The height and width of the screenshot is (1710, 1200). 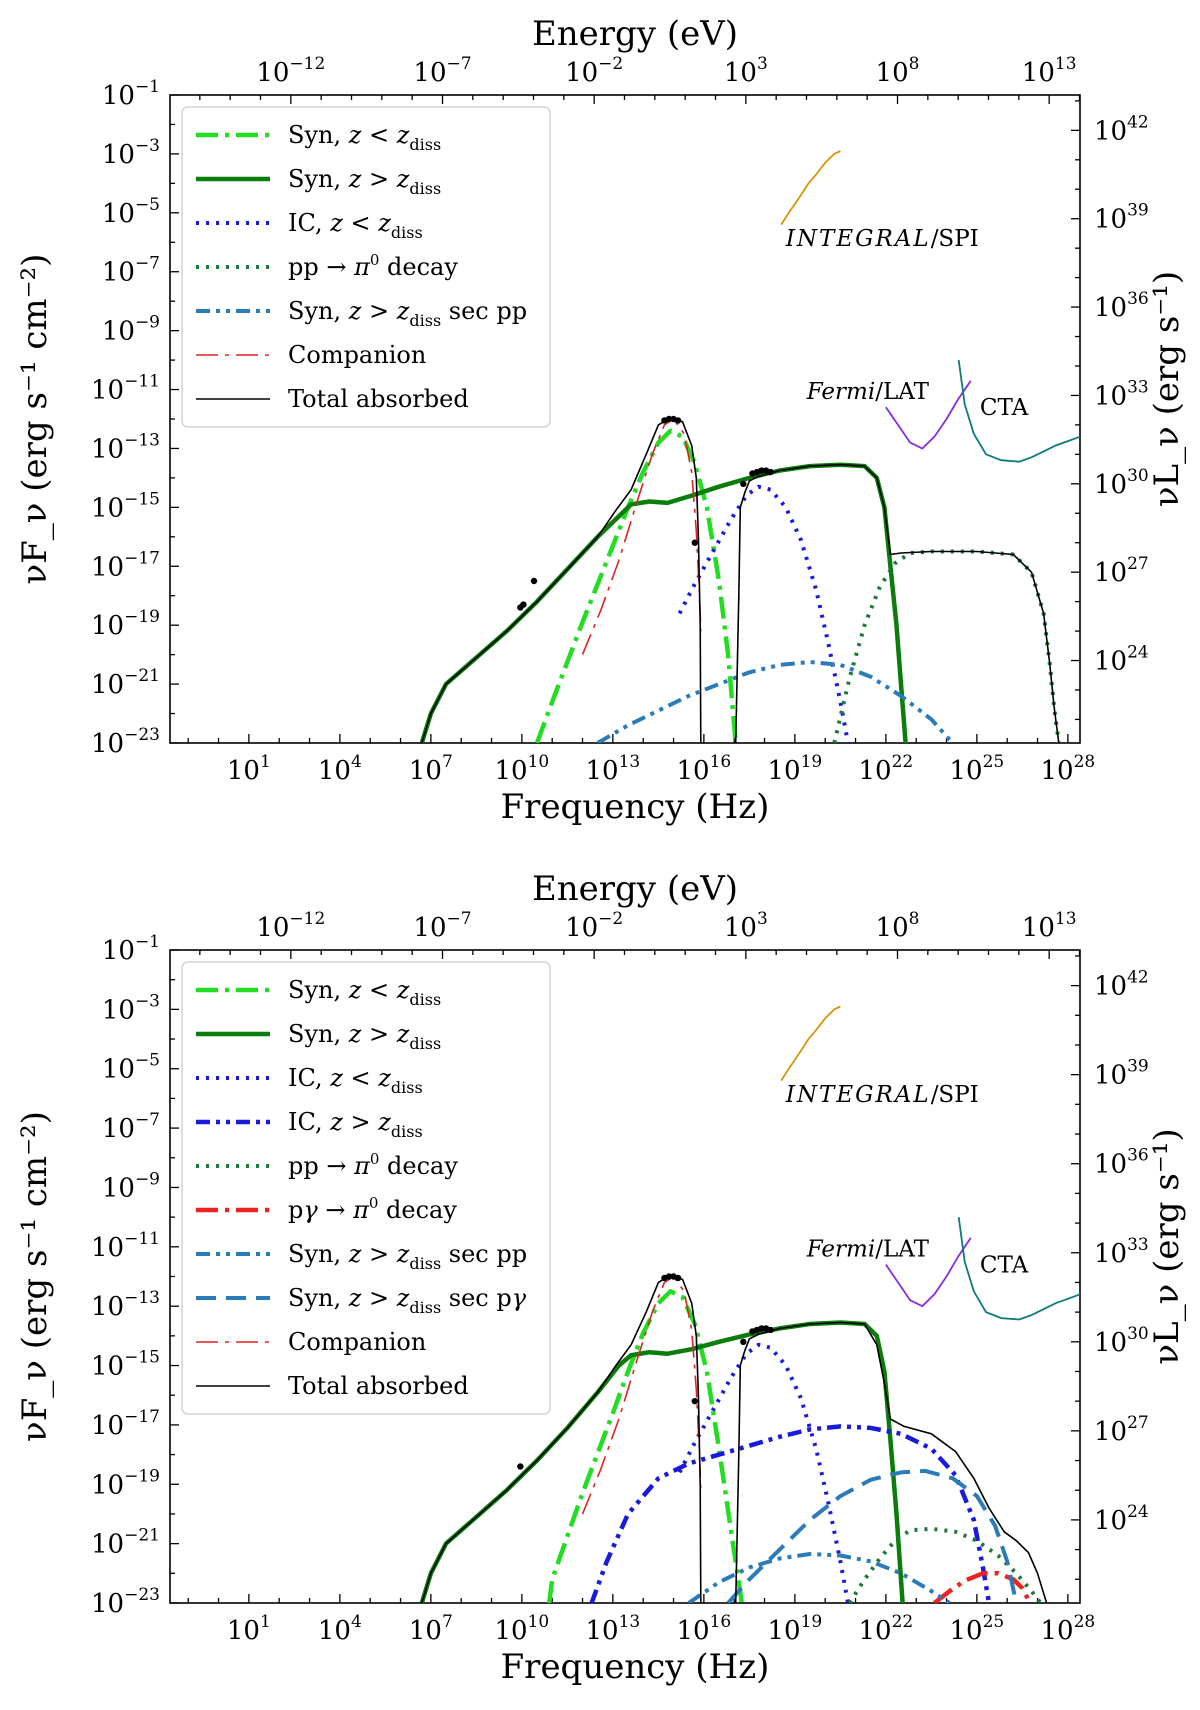 I want to click on top-axis-title: Energy (eV), so click(x=635, y=889).